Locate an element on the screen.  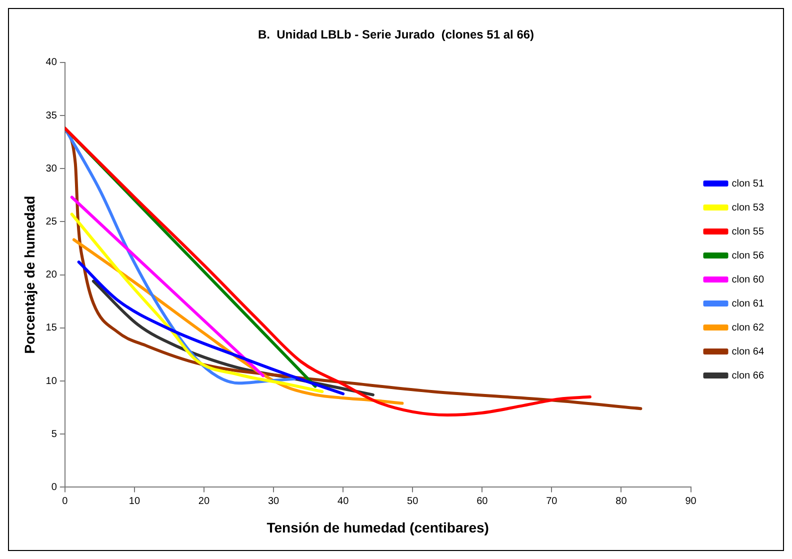
legend-label: clon 56 is located at coordinates (748, 256).